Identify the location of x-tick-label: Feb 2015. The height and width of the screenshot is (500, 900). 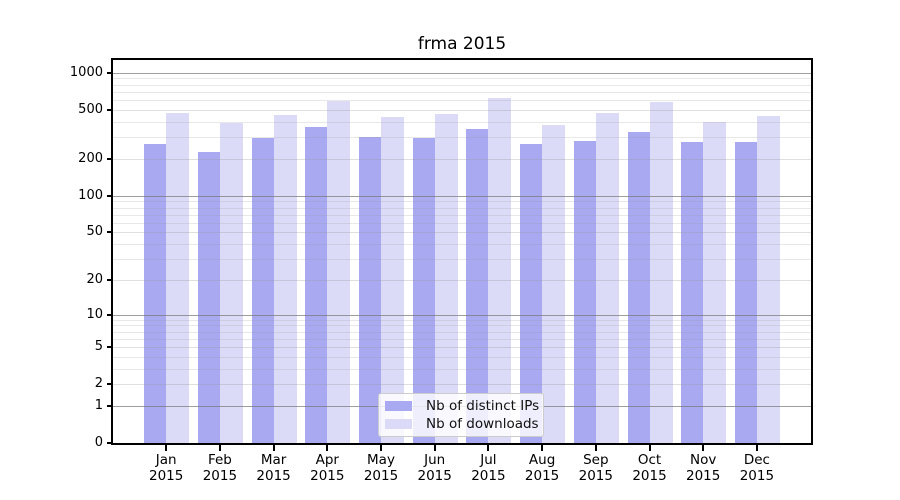
(220, 468).